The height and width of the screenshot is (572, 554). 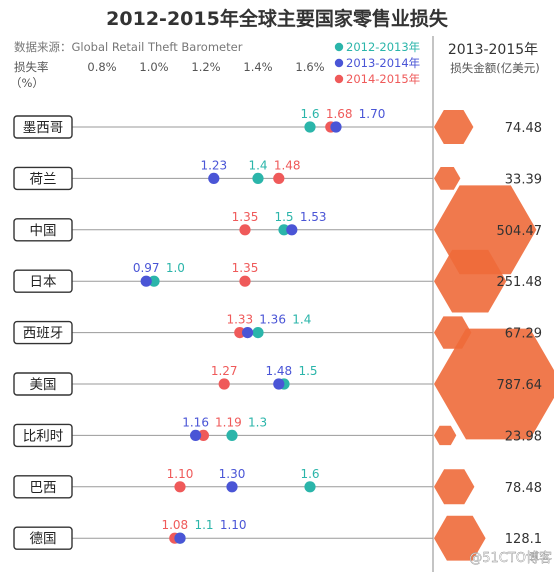 What do you see at coordinates (523, 436) in the screenshot?
I see `loss-amount-label: 23.98` at bounding box center [523, 436].